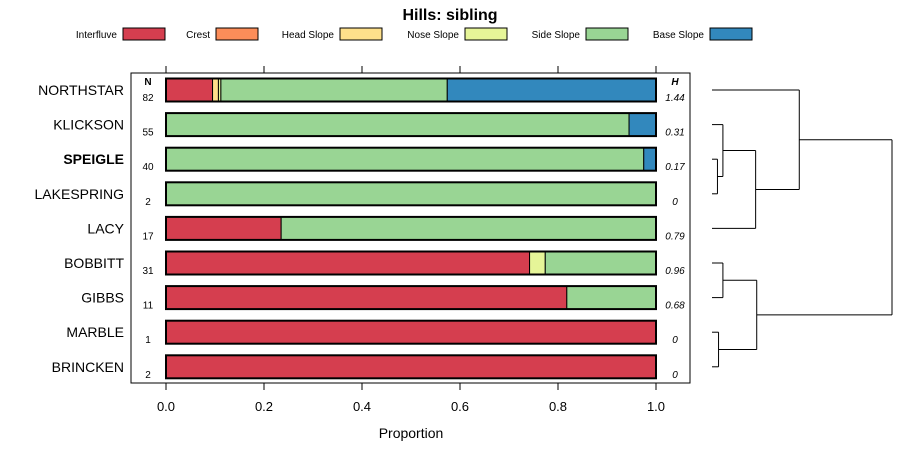  I want to click on bar-outline-brincken, so click(411, 367).